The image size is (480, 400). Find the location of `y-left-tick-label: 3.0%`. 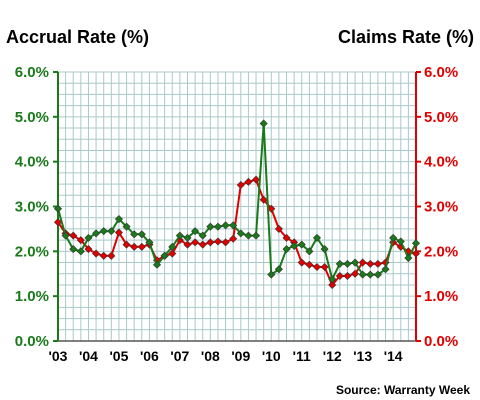

y-left-tick-label: 3.0% is located at coordinates (32, 207).